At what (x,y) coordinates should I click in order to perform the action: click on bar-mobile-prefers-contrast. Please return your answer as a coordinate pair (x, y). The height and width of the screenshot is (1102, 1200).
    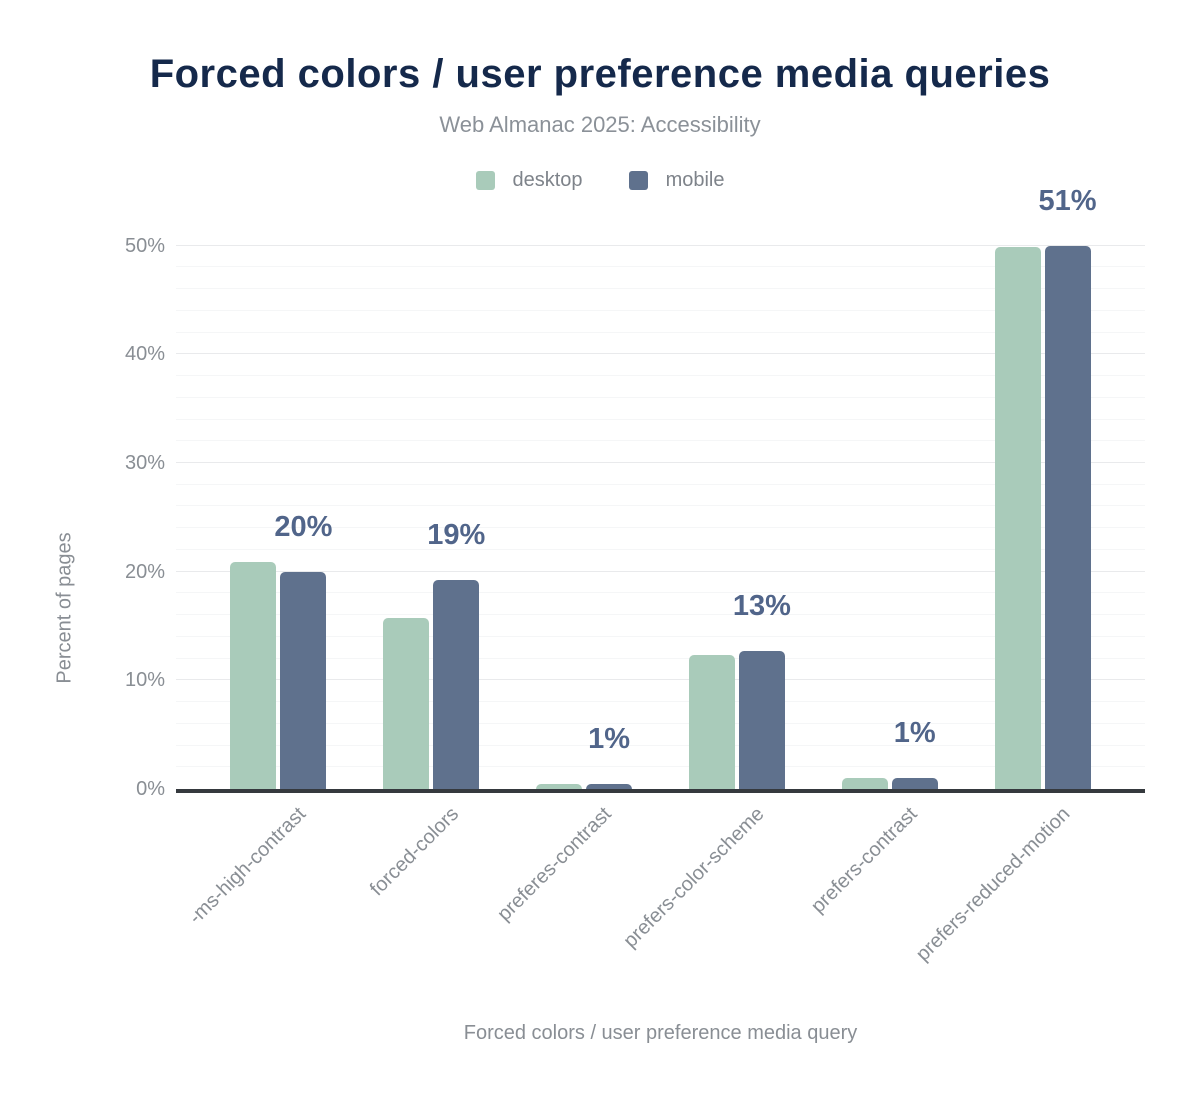
    Looking at the image, I should click on (914, 783).